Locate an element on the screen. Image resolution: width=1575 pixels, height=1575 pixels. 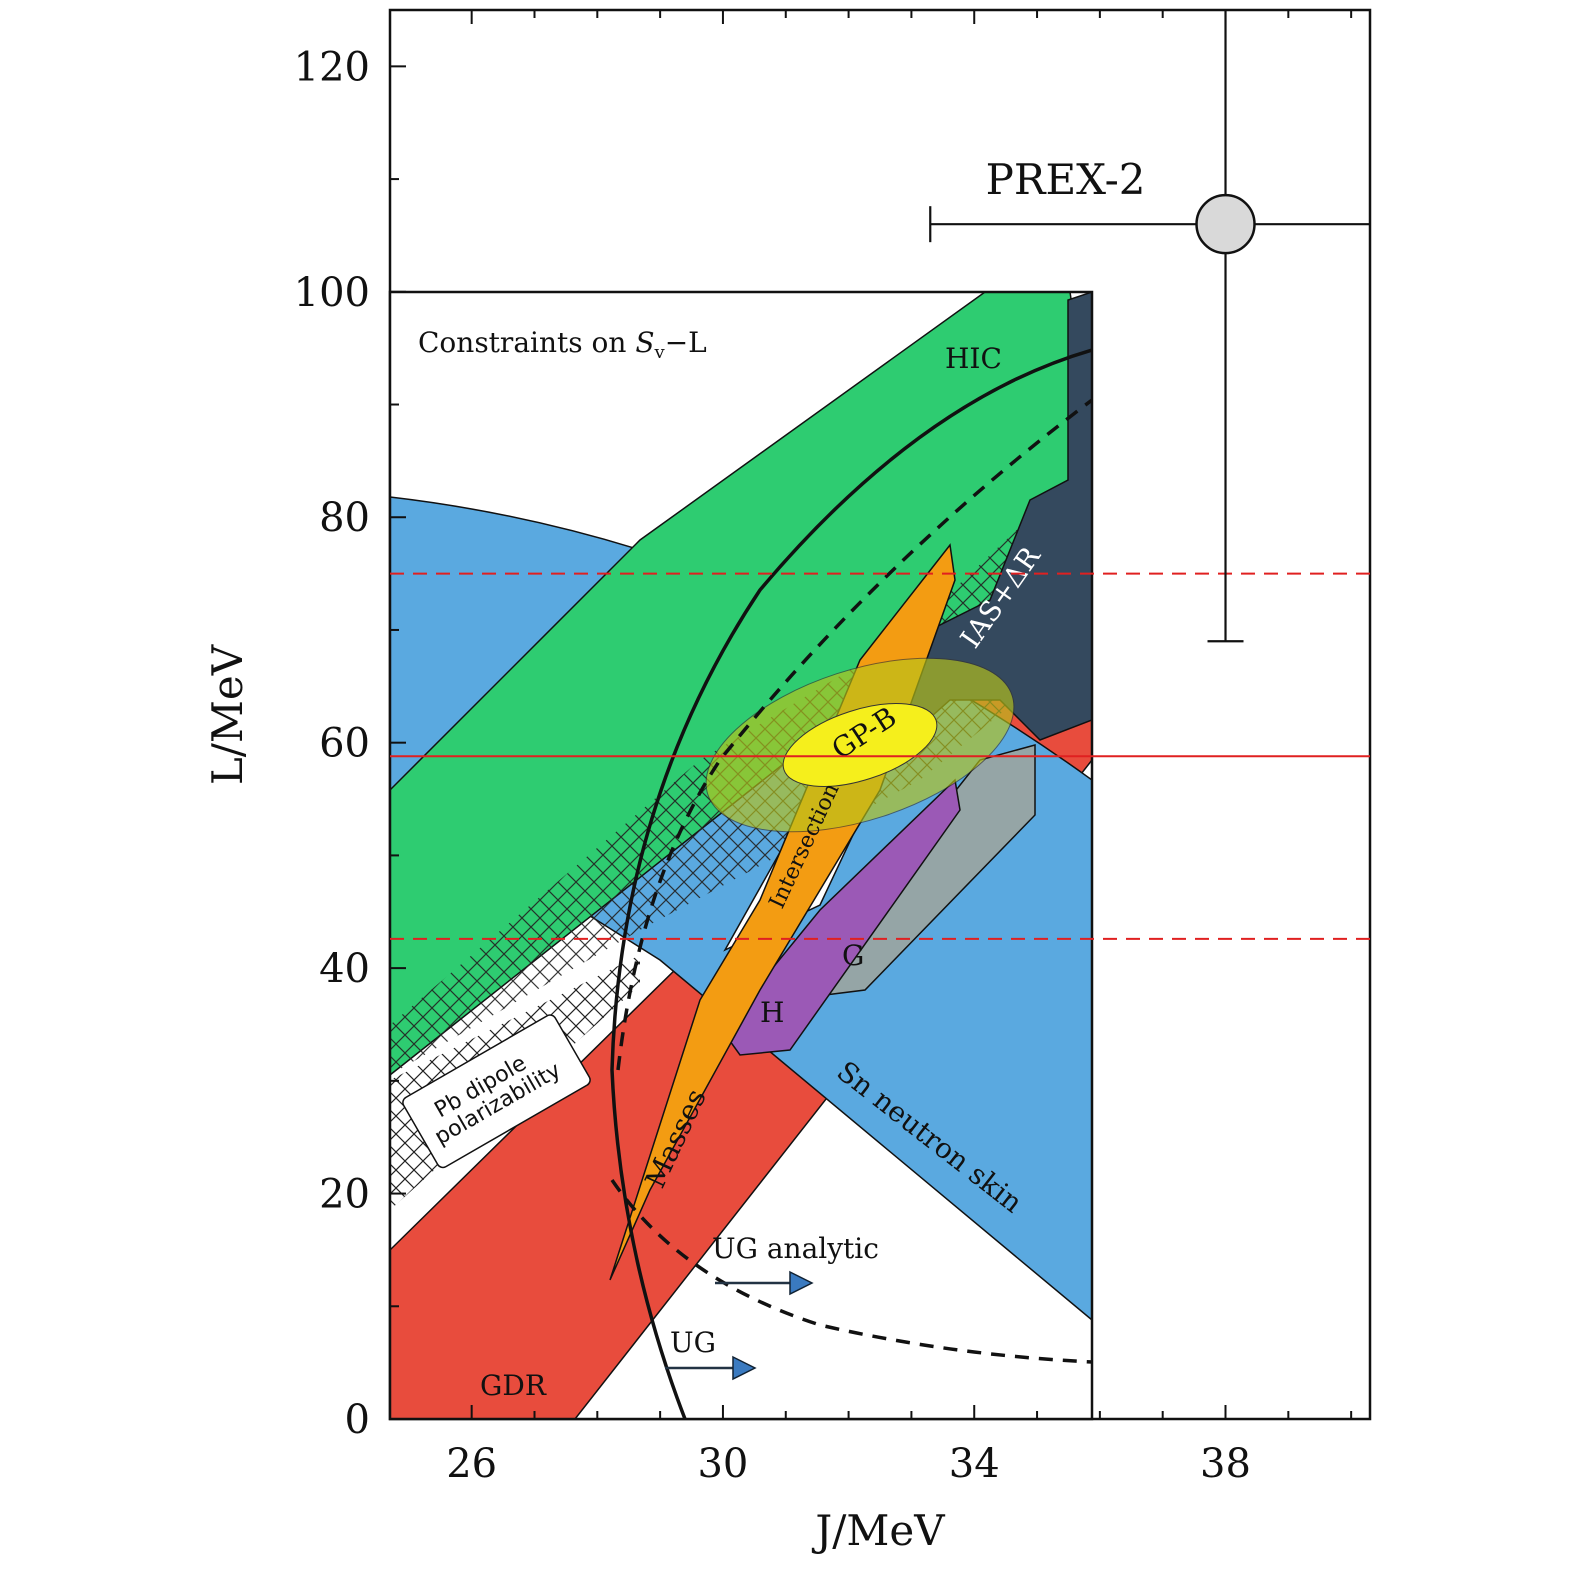
y-tick-label: 20 is located at coordinates (344, 1195).